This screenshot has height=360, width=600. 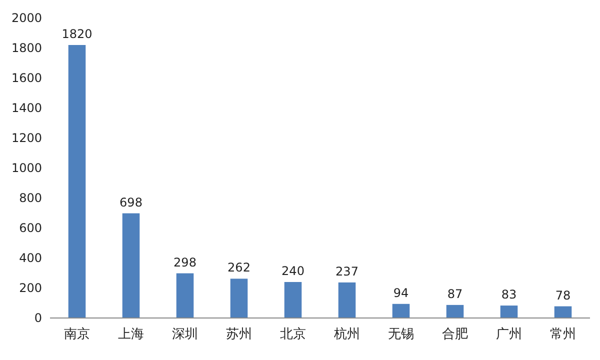 I want to click on data-label: 78, so click(x=563, y=295).